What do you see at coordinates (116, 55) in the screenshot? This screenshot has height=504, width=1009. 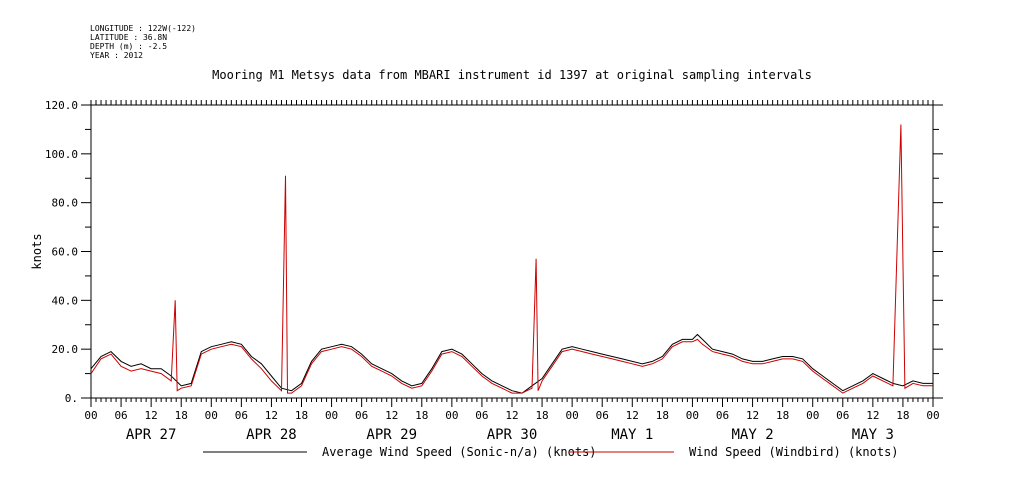 I see `metadata-line-year: YEAR : 2012` at bounding box center [116, 55].